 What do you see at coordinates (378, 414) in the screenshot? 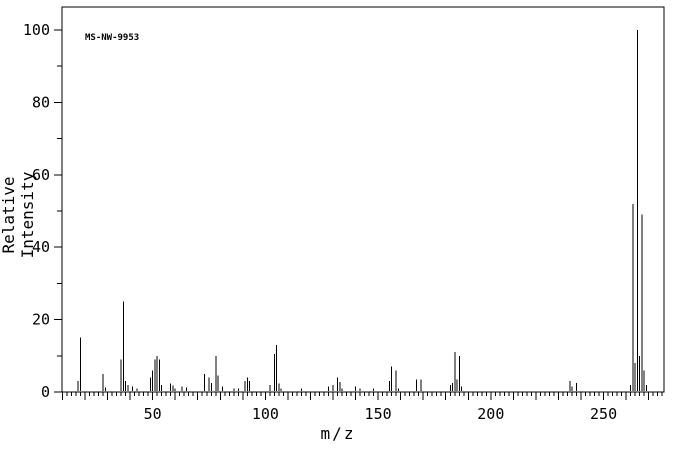
I see `x-axis-tick-label: 150` at bounding box center [378, 414].